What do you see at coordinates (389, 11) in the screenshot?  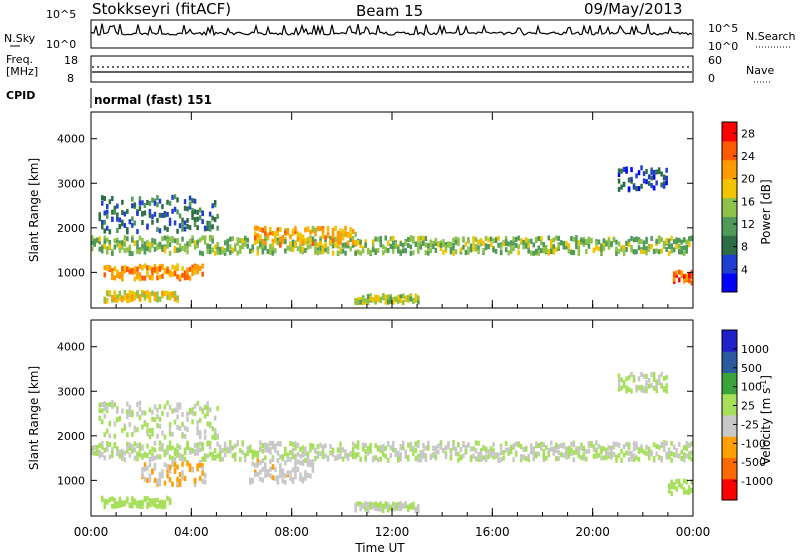 I see `beam-title: Beam 15` at bounding box center [389, 11].